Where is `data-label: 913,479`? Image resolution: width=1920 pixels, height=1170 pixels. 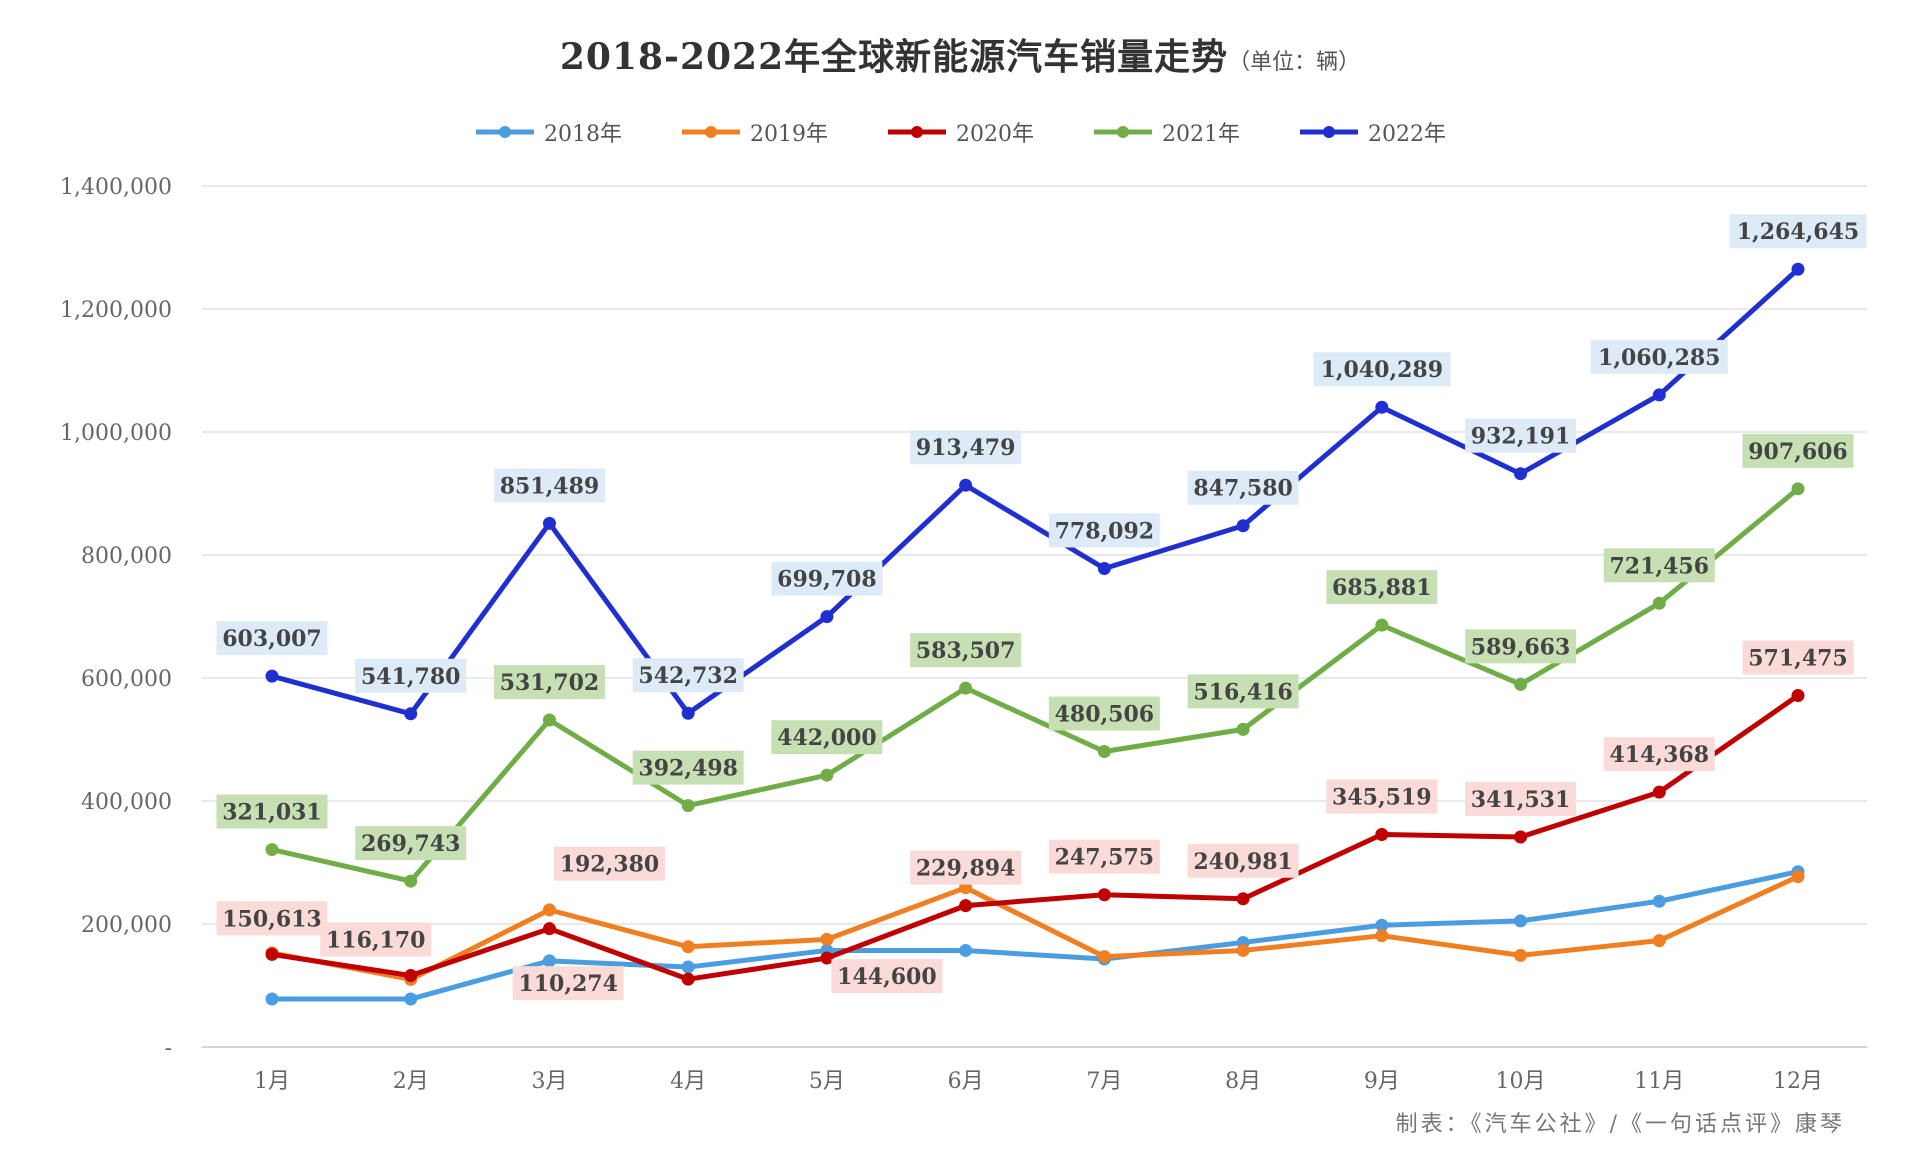
data-label: 913,479 is located at coordinates (966, 448).